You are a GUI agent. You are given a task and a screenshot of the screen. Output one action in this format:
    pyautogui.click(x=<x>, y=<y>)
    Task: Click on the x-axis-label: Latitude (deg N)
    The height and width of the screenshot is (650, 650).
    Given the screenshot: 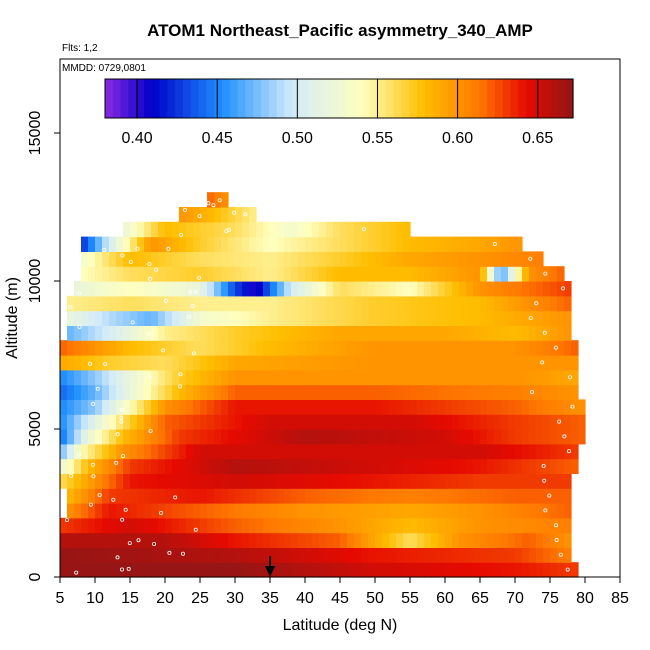 What is the action you would take?
    pyautogui.click(x=340, y=625)
    